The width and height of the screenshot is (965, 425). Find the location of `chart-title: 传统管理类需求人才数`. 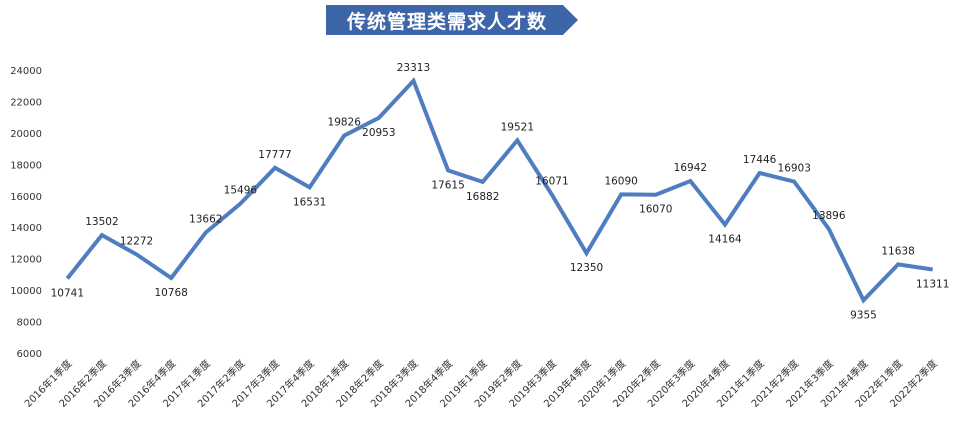

chart-title: 传统管理类需求人才数 is located at coordinates (452, 20).